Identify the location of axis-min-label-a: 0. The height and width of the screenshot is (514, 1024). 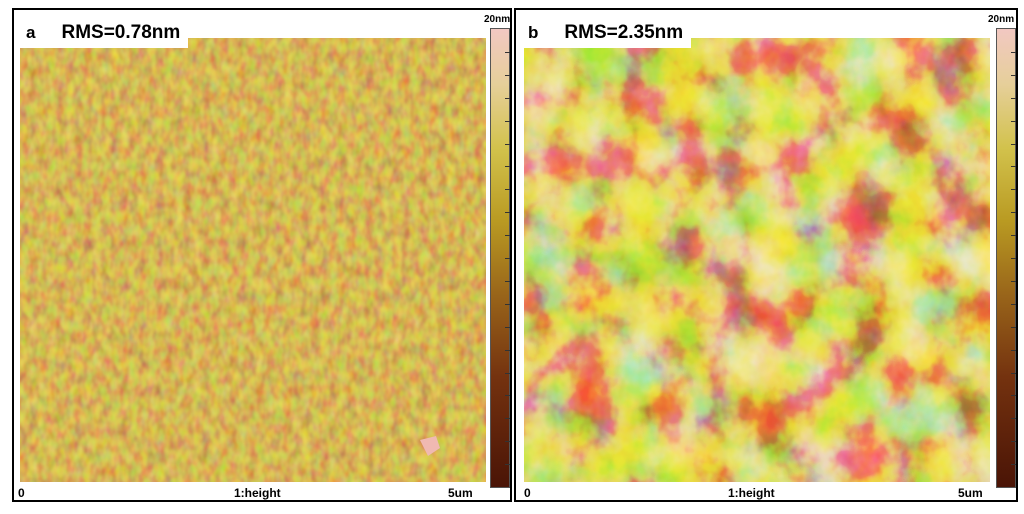
(21, 493).